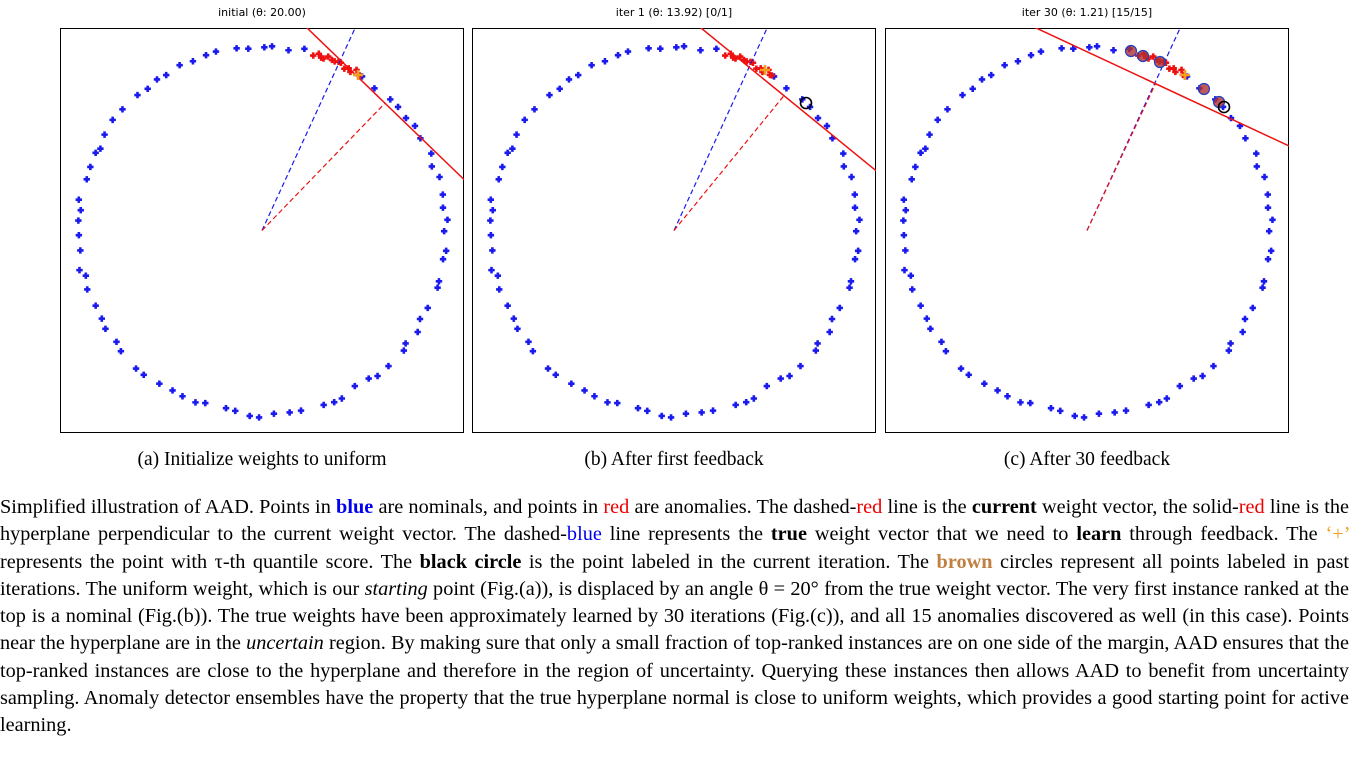 The image size is (1351, 767). Describe the element at coordinates (1160, 62) in the screenshot. I see `past-label` at that location.